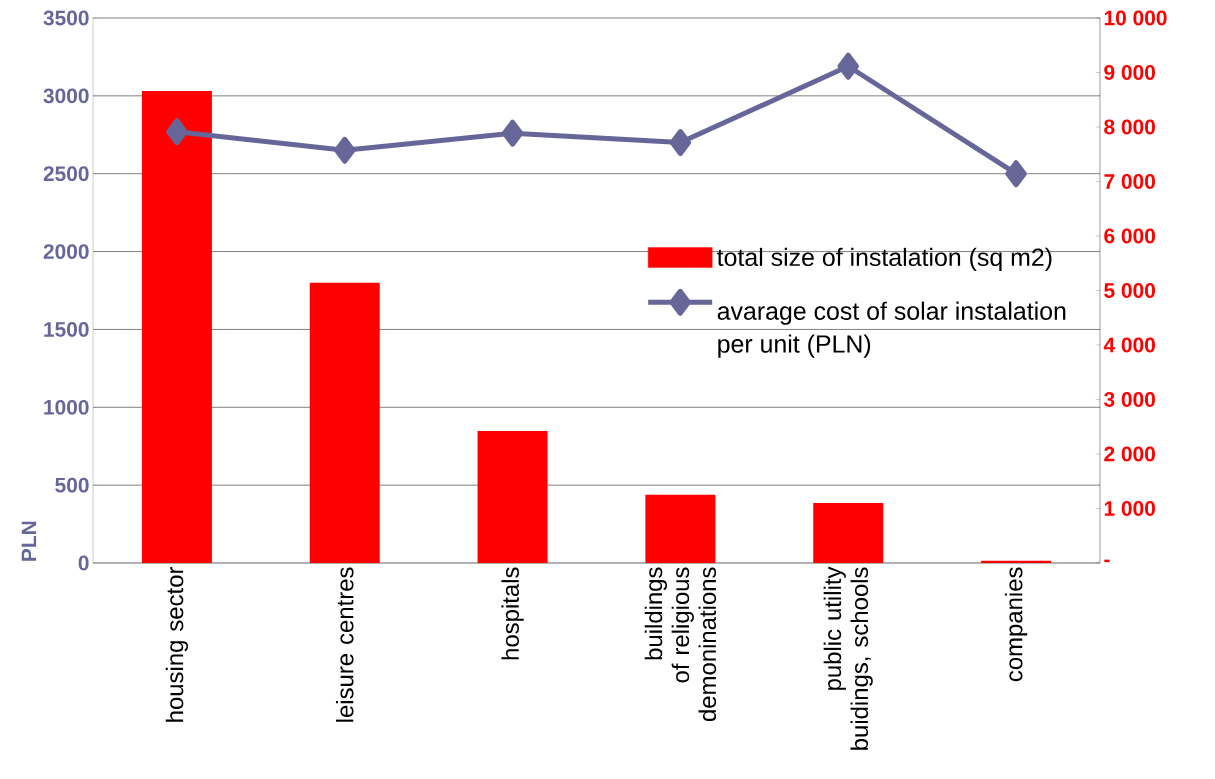 This screenshot has width=1215, height=779. What do you see at coordinates (66, 18) in the screenshot?
I see `y-tick-label: 3500` at bounding box center [66, 18].